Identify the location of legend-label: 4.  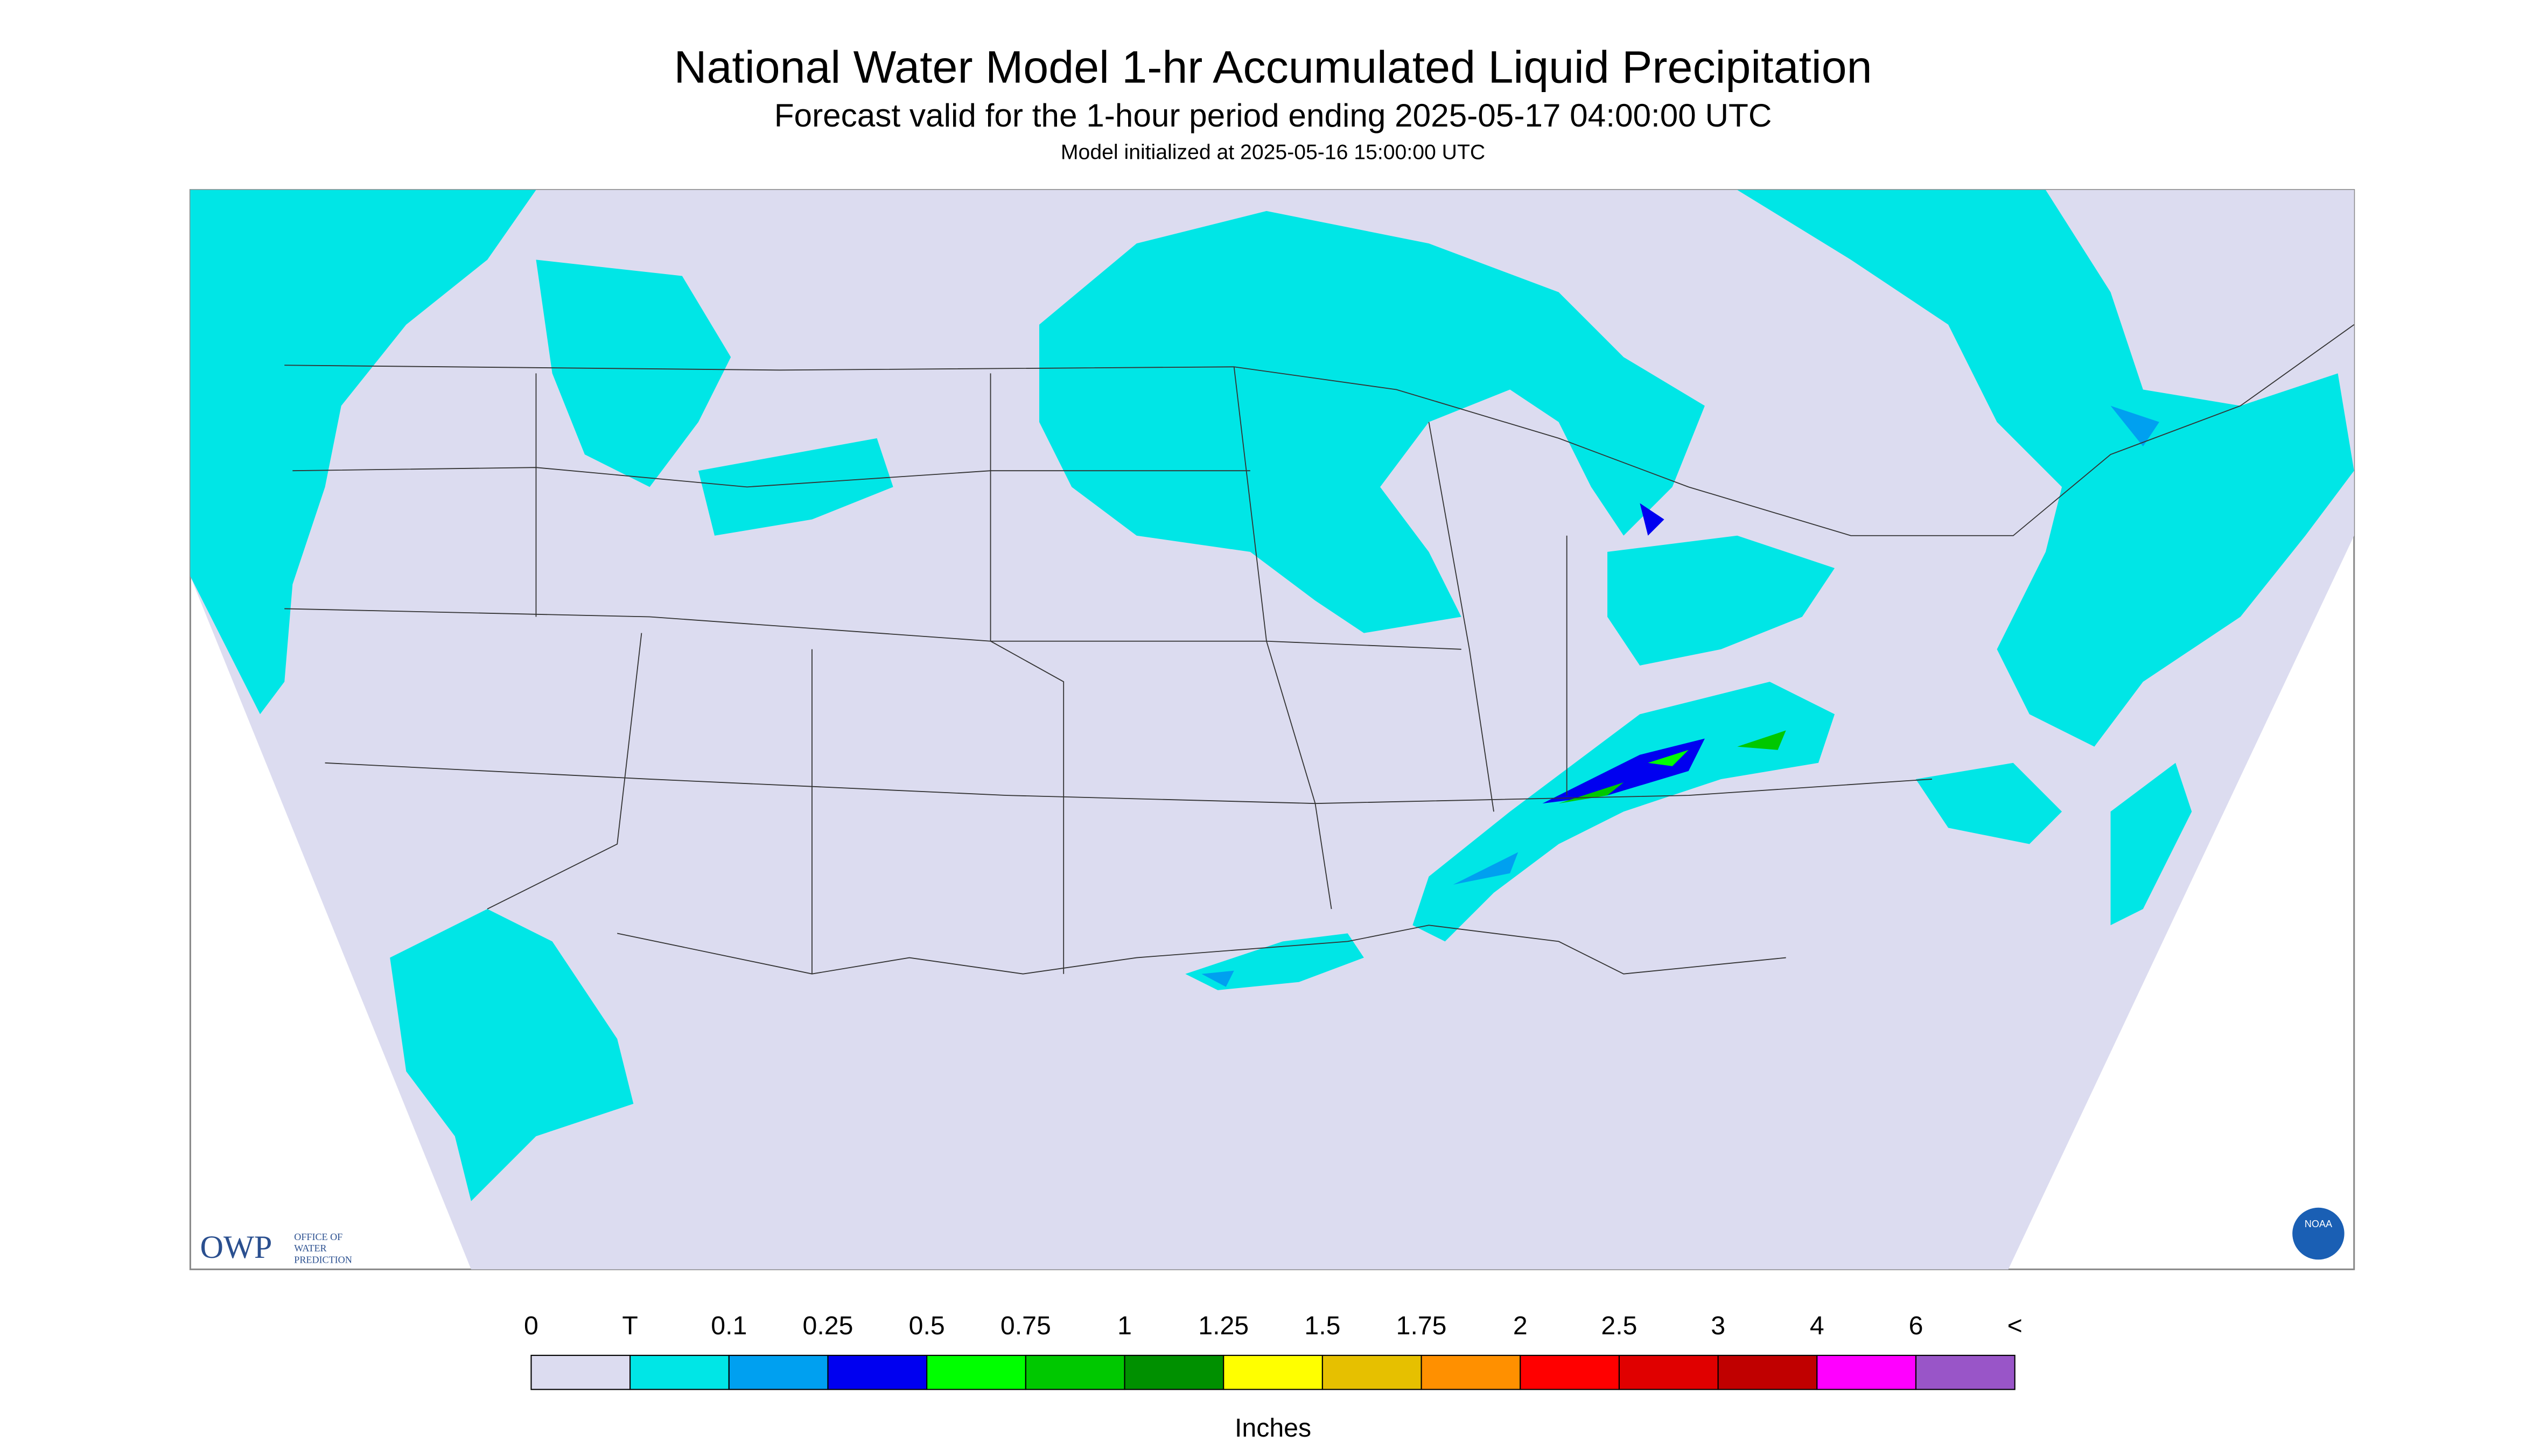
(1817, 1325).